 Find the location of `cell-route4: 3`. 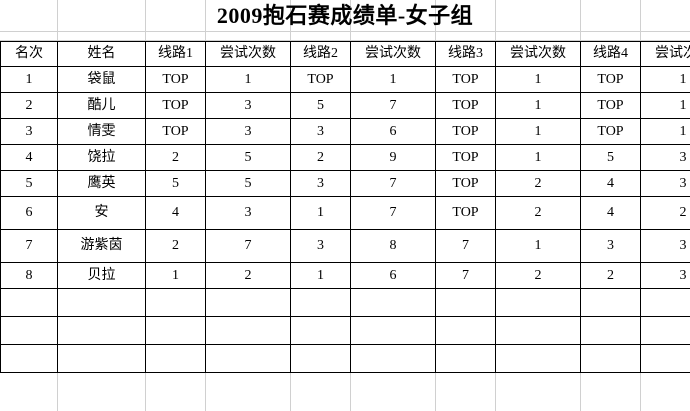

cell-route4: 3 is located at coordinates (610, 246).